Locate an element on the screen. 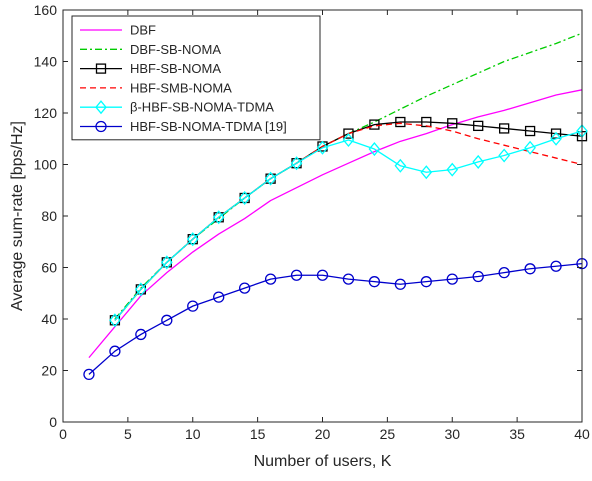  legend-label: HBF-SB-NOMA is located at coordinates (175, 68).